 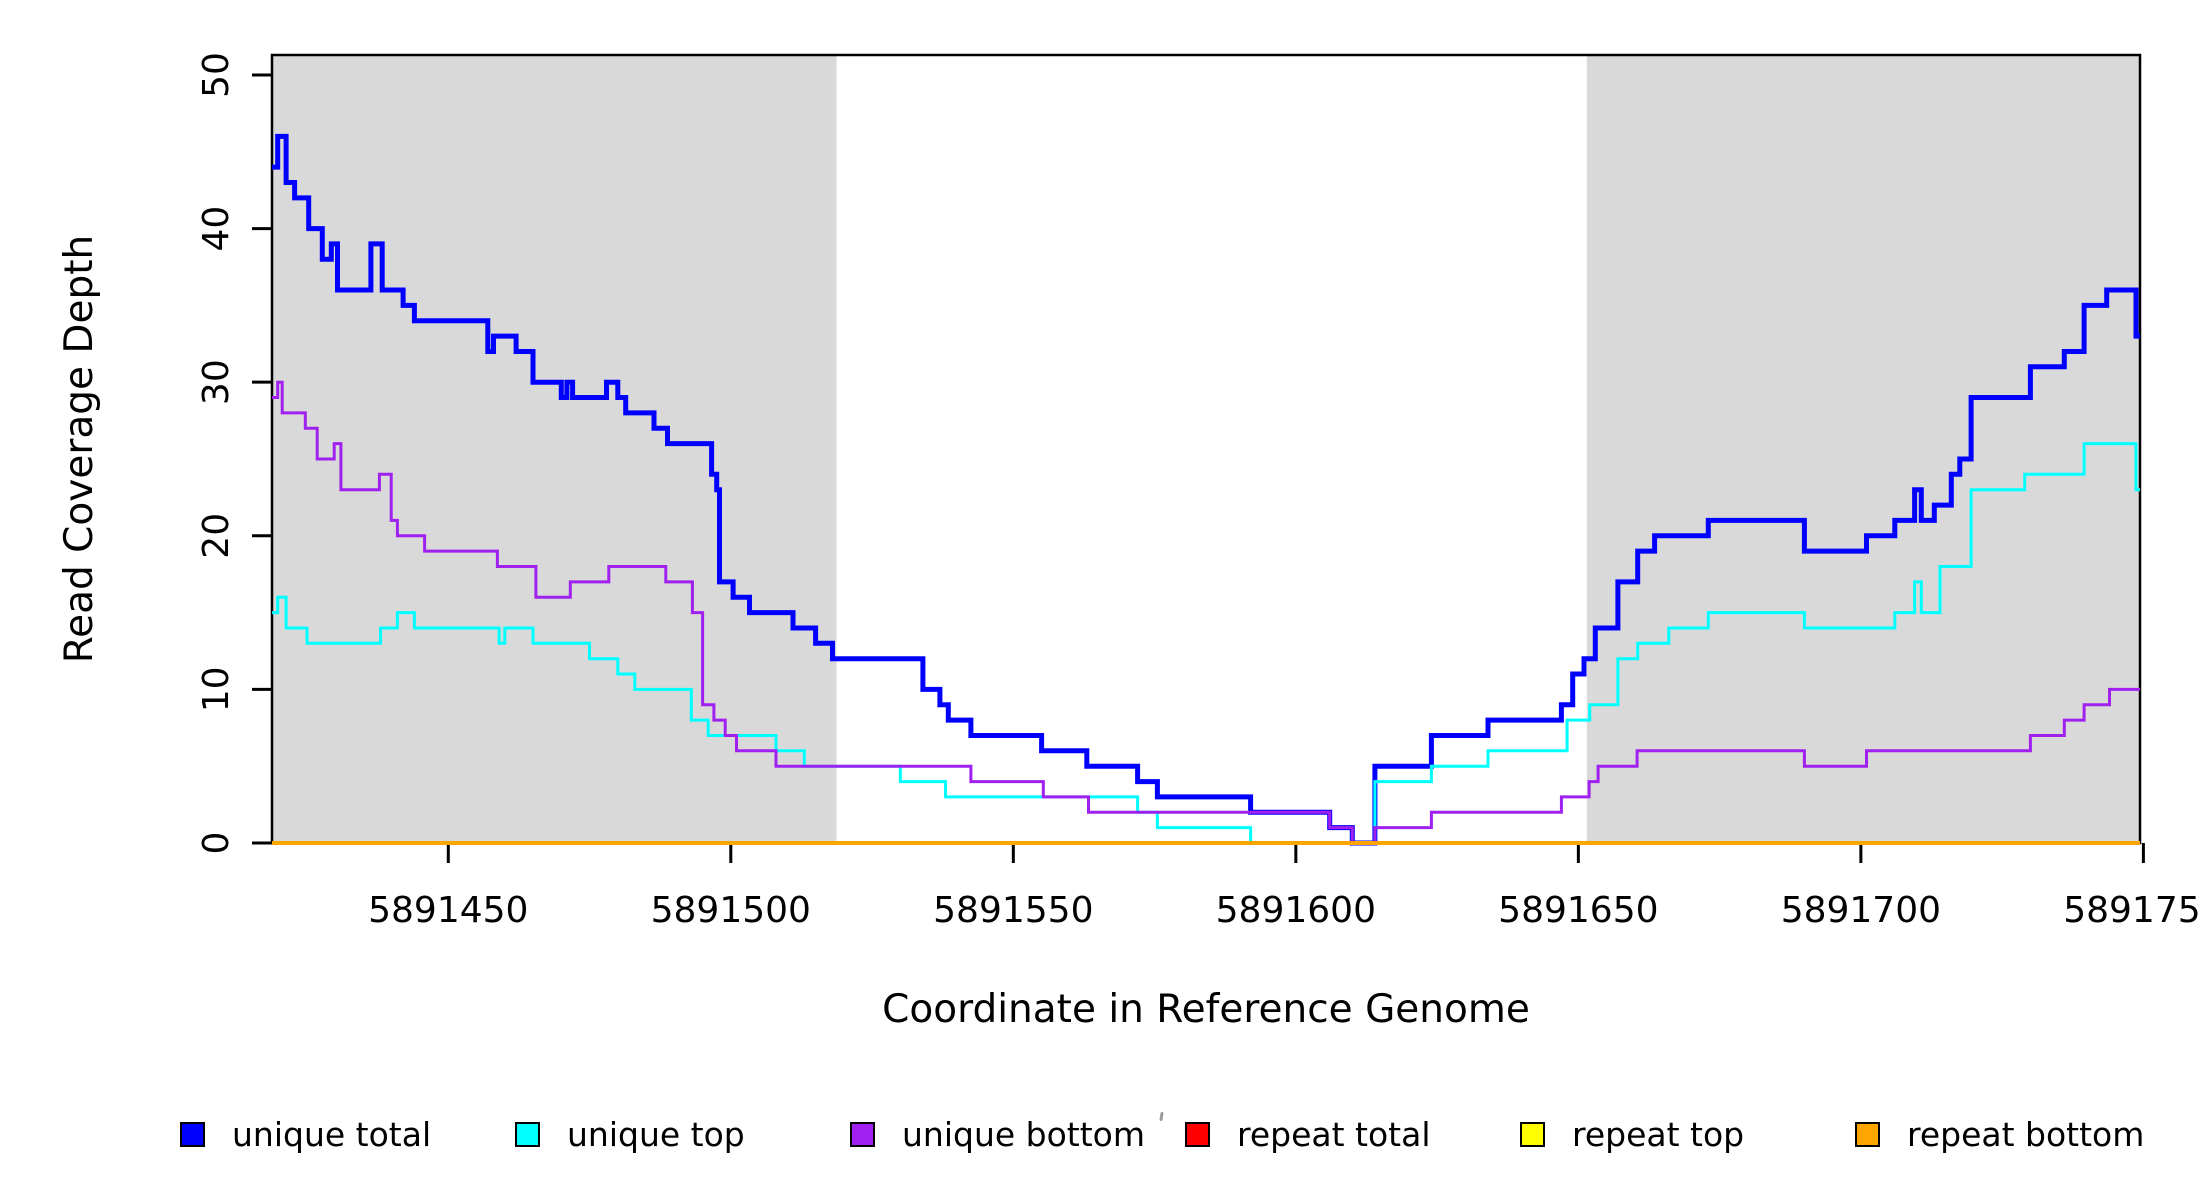 I want to click on y-tick-label: 10, so click(x=216, y=689).